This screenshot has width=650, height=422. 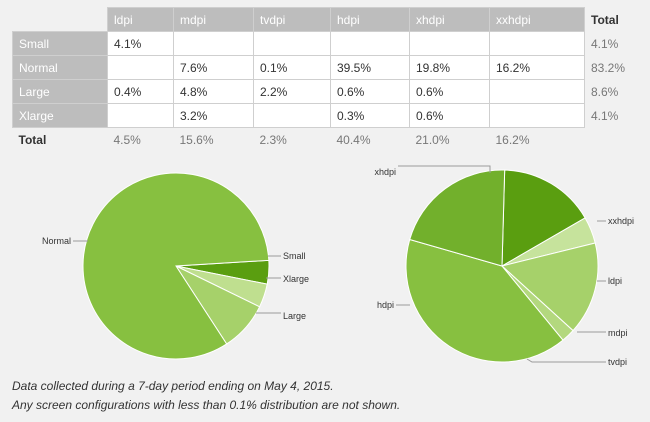 What do you see at coordinates (385, 305) in the screenshot?
I see `pie-label-hdpi: hdpi` at bounding box center [385, 305].